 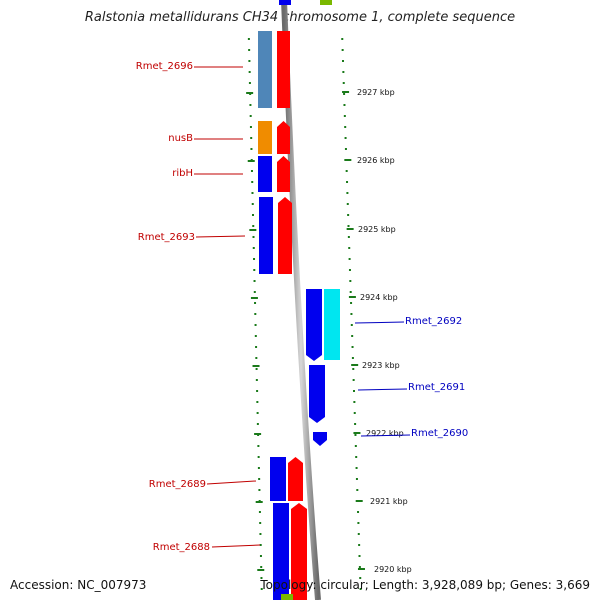 I want to click on scale-label: 2927 kbp, so click(x=376, y=92).